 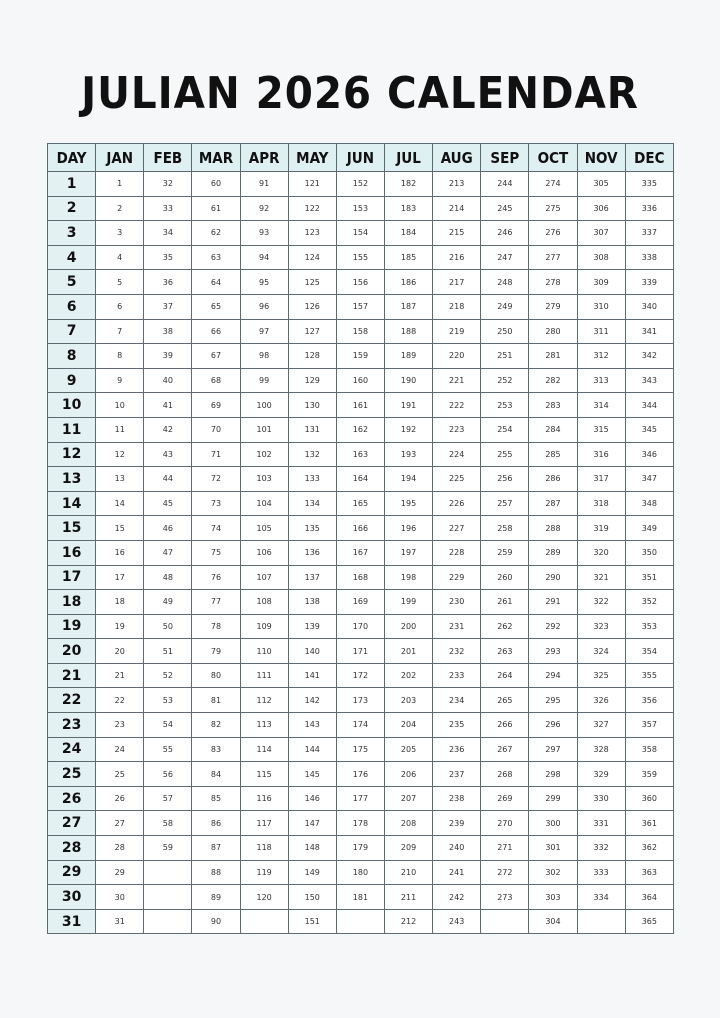 I want to click on julian-day-cell: 24, so click(x=120, y=749).